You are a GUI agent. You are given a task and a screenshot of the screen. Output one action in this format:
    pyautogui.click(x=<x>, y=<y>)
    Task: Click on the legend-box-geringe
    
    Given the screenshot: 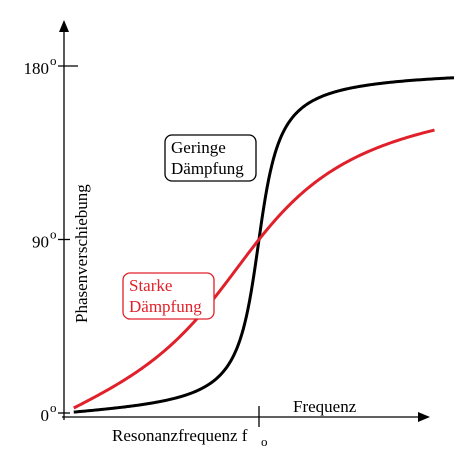 What is the action you would take?
    pyautogui.click(x=210, y=158)
    